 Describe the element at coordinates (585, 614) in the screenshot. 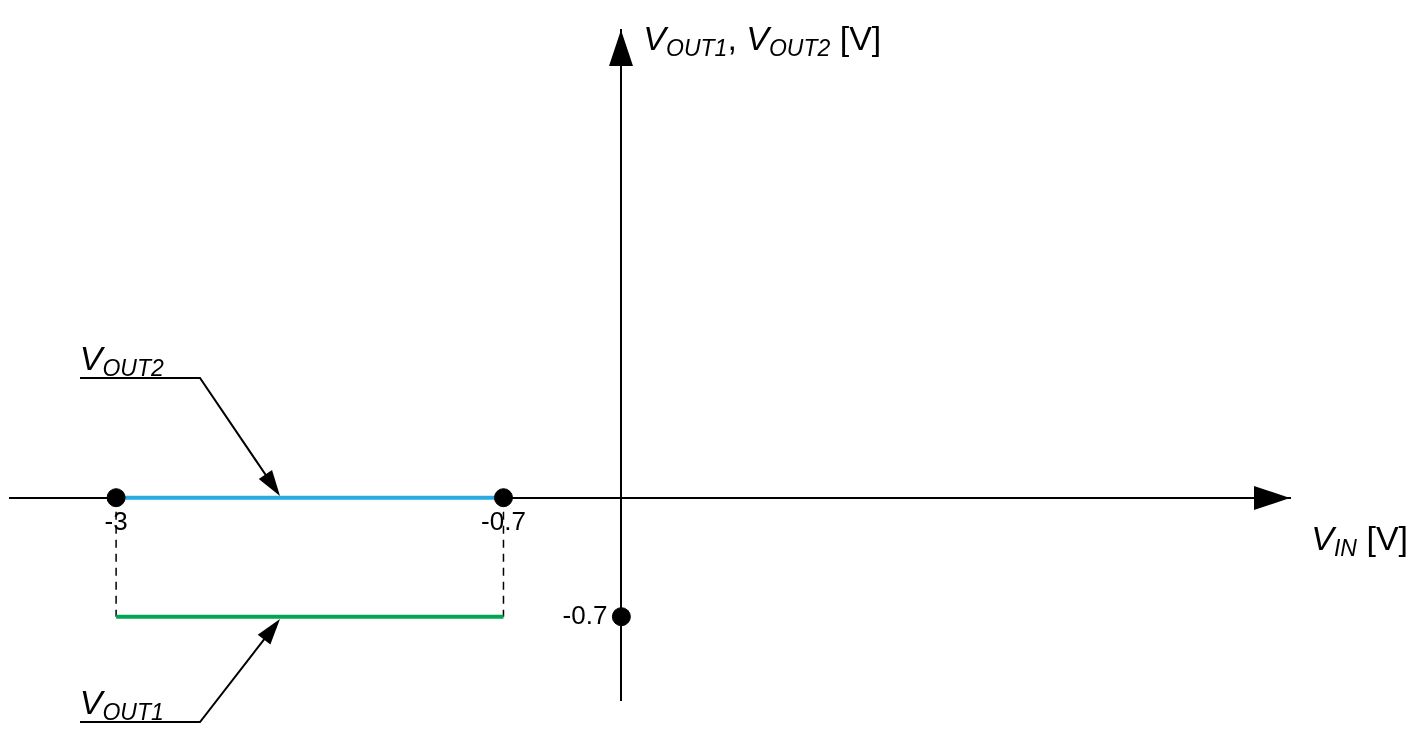

I see `annotation: -0.7` at that location.